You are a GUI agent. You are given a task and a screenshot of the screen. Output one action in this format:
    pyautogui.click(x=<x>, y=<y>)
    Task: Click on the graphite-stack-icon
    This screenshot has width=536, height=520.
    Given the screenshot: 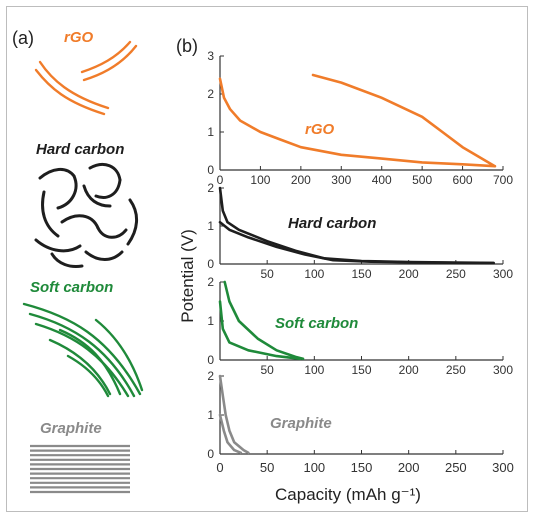 What is the action you would take?
    pyautogui.click(x=80, y=469)
    